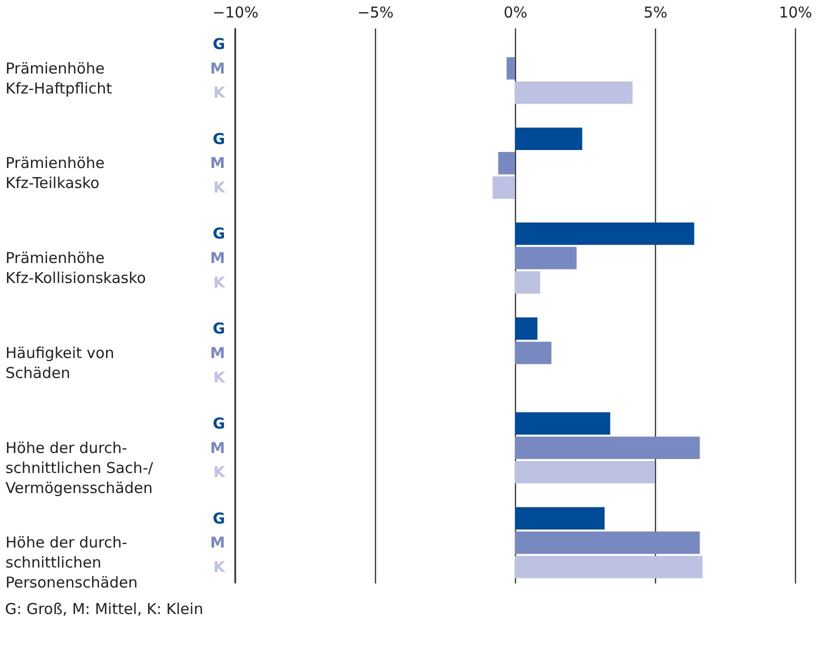 This screenshot has width=830, height=648. Describe the element at coordinates (72, 563) in the screenshot. I see `y-tick-label: Höhe der durch- schnittlichen Personenschäden` at that location.